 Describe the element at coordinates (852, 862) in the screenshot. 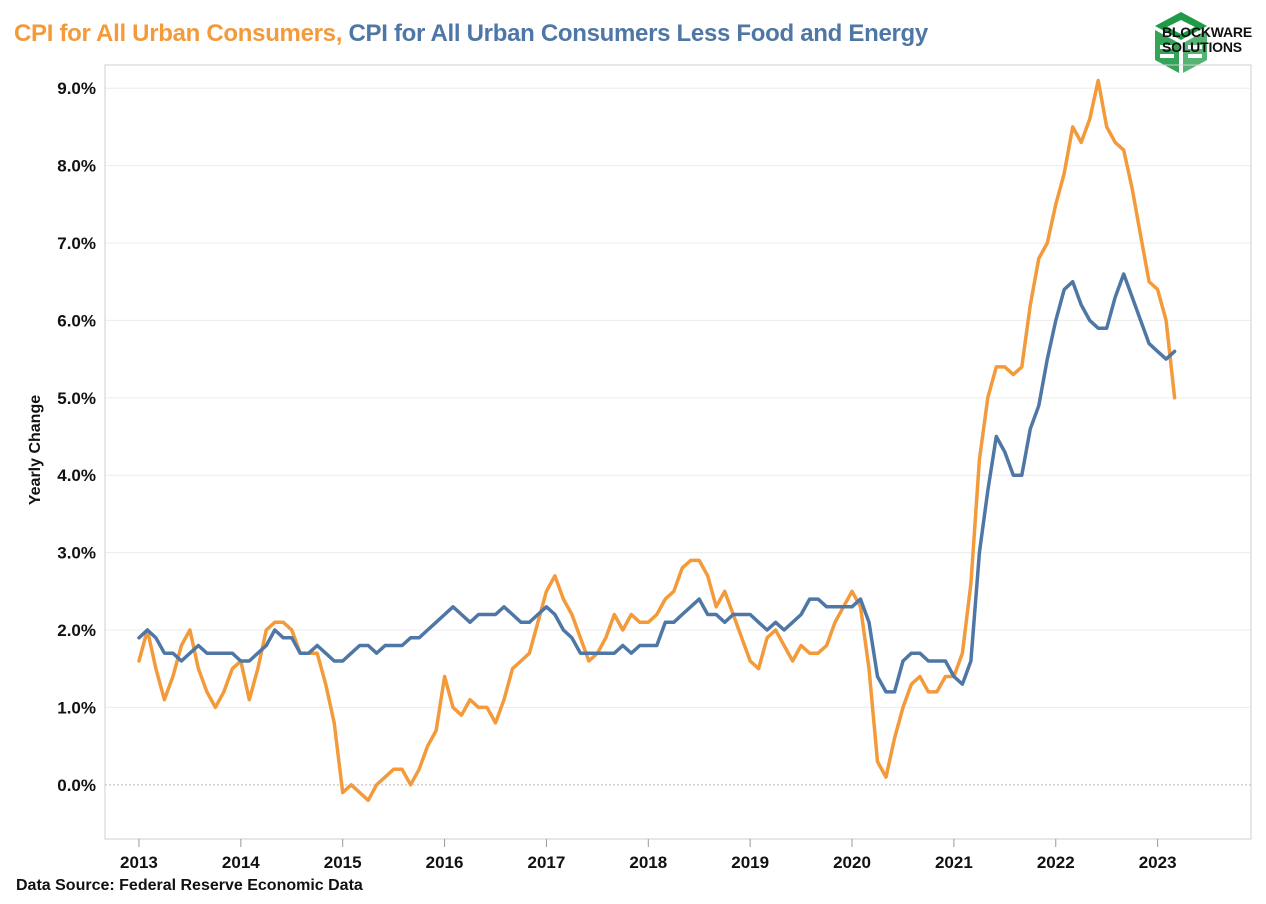

I see `x-tick-label: 2020` at that location.